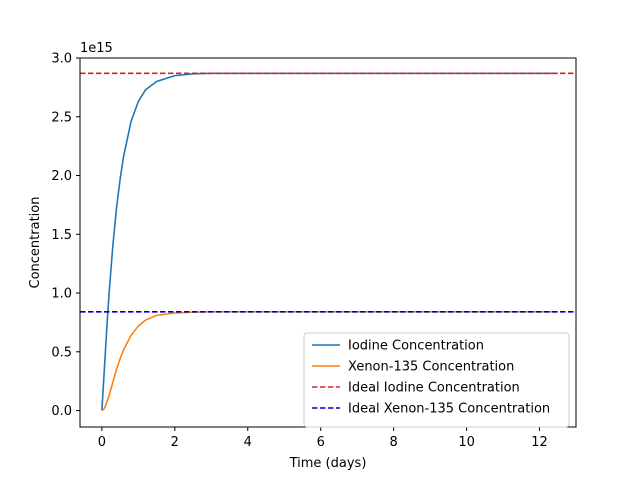 This screenshot has width=640, height=480. I want to click on legend-entry-label: Ideal Xenon-135 Concentration, so click(449, 409).